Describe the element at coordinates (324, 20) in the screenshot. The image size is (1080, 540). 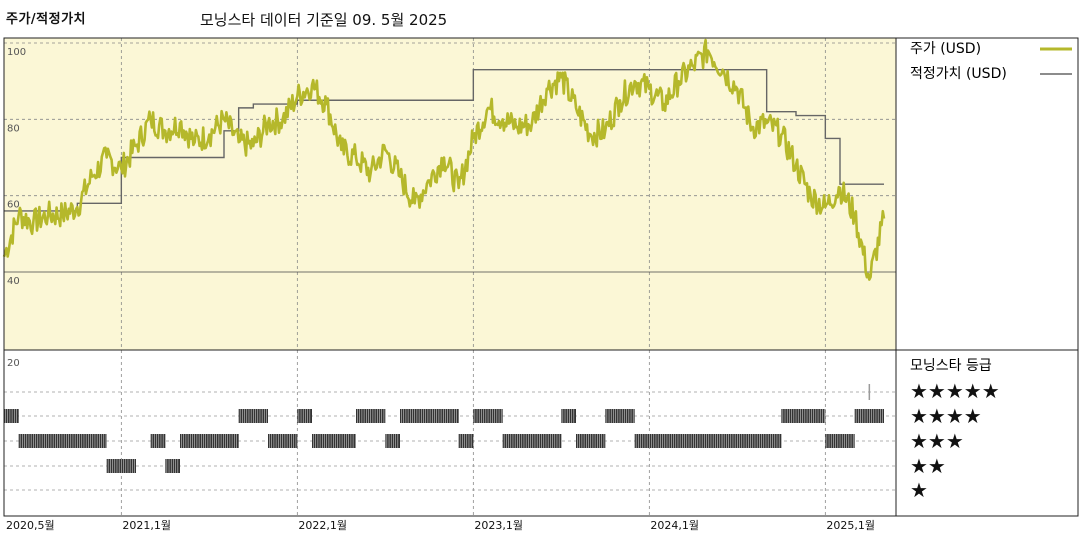
I see `chart-center-title: 모닝스타 데이터 기준일 09. 5월 2025` at that location.